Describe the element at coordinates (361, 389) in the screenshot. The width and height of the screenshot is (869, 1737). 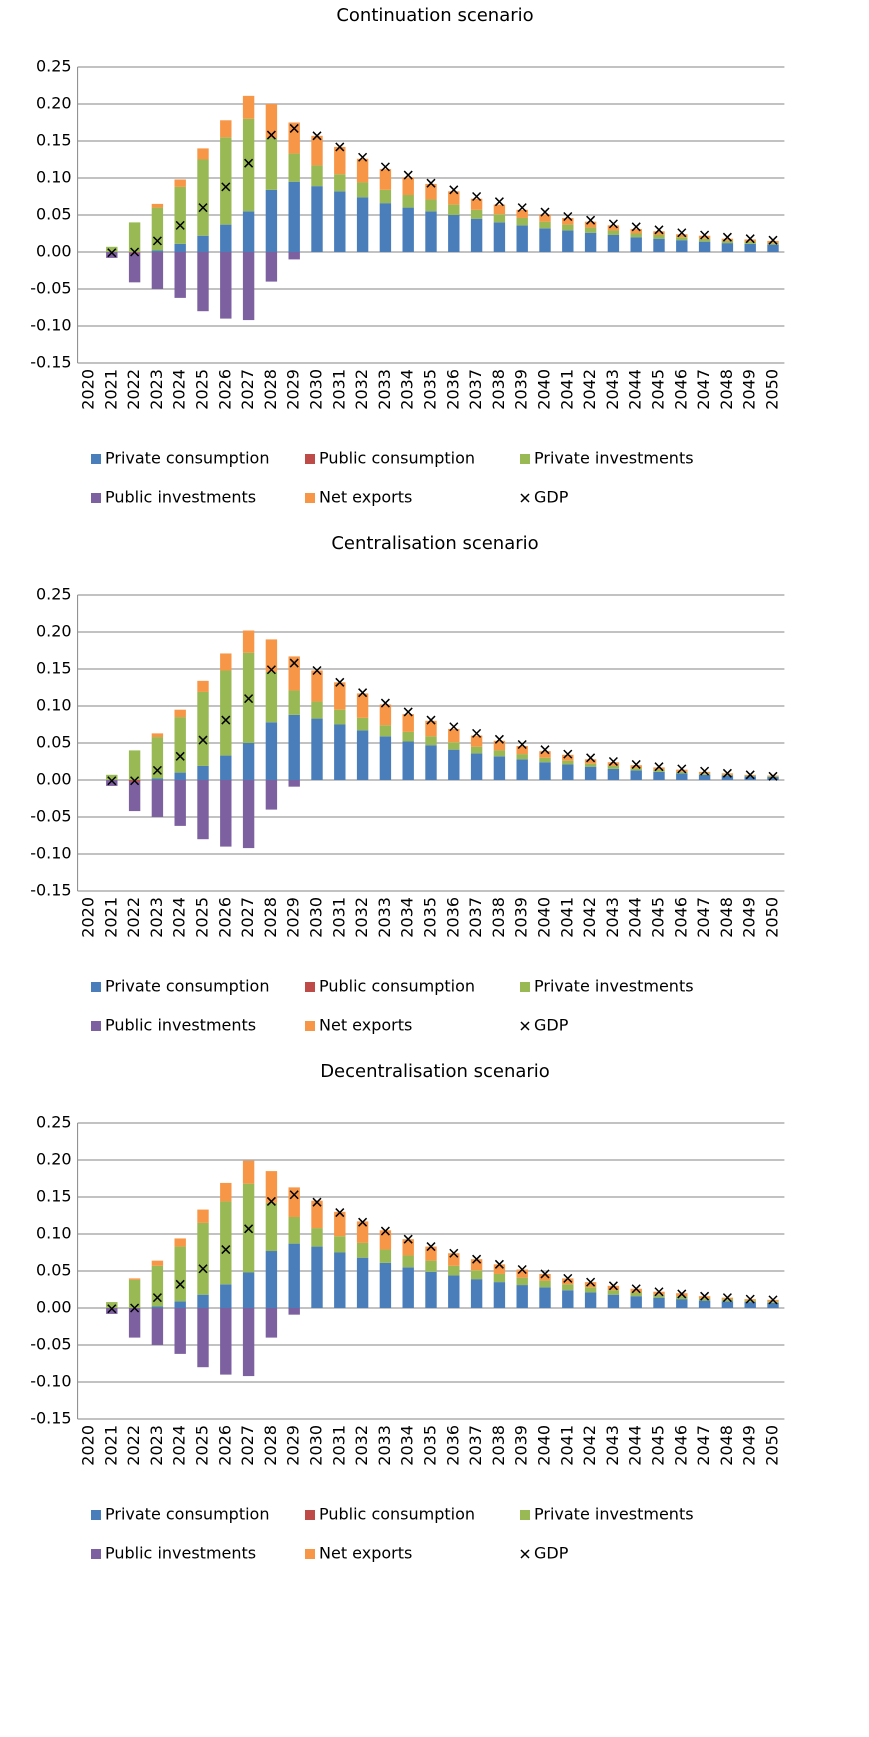
I see `x-tick-label: 2032` at that location.